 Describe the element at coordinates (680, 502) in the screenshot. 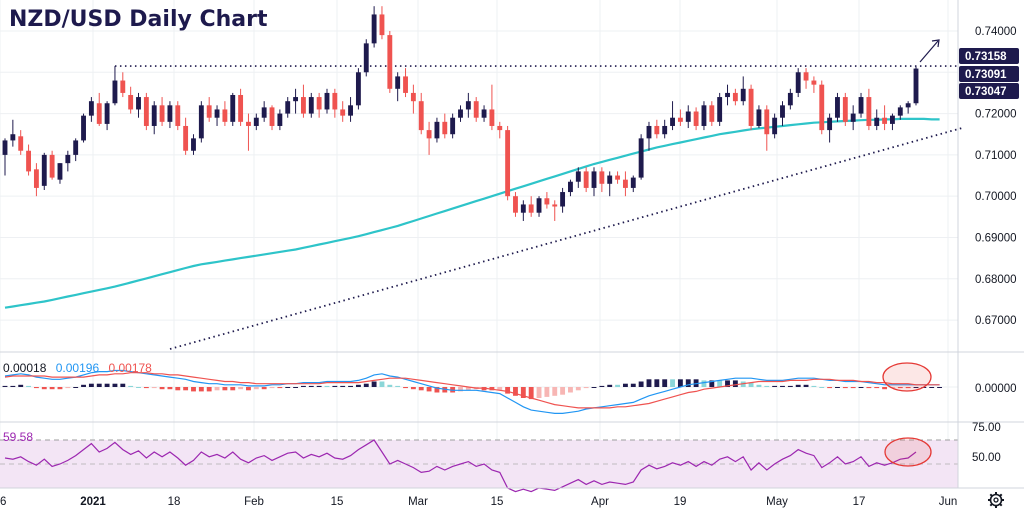

I see `time-axis-tick: 19` at that location.